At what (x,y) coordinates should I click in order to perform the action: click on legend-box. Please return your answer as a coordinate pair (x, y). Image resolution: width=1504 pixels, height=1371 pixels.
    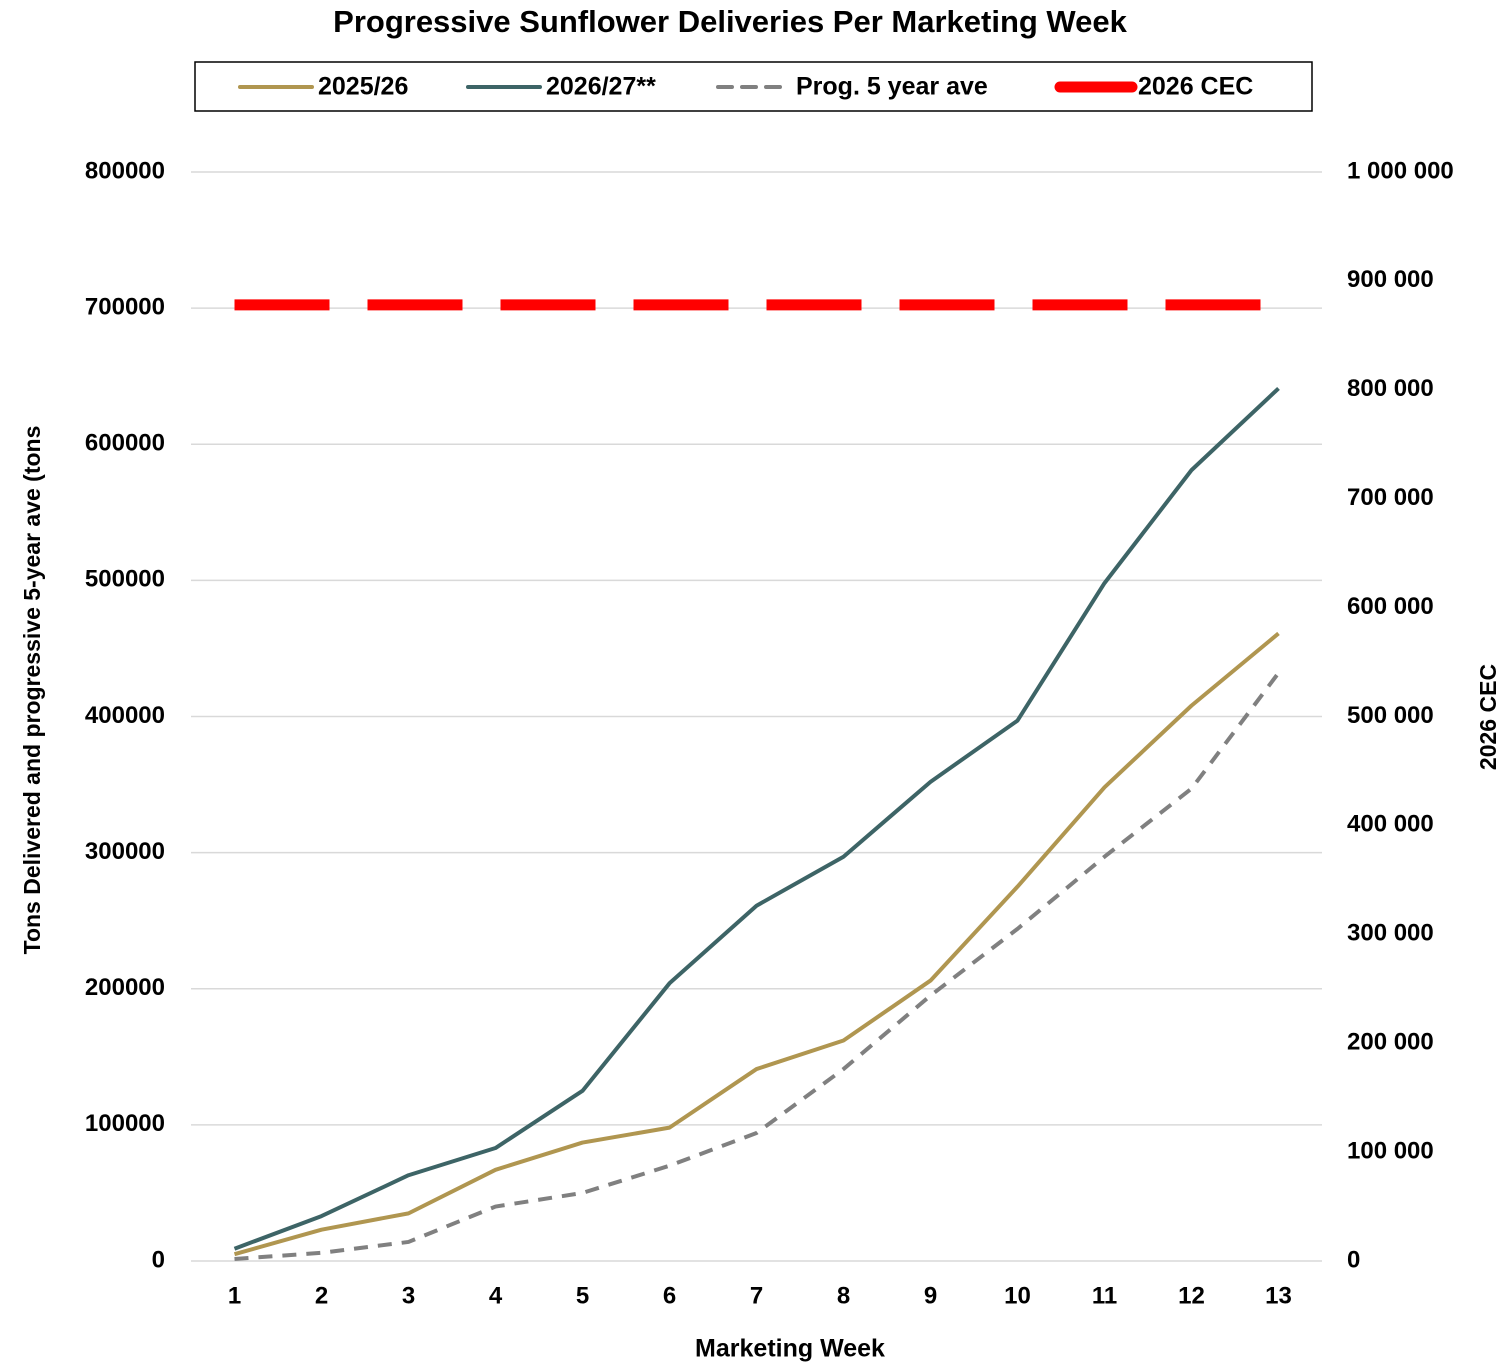
    Looking at the image, I should click on (753, 86).